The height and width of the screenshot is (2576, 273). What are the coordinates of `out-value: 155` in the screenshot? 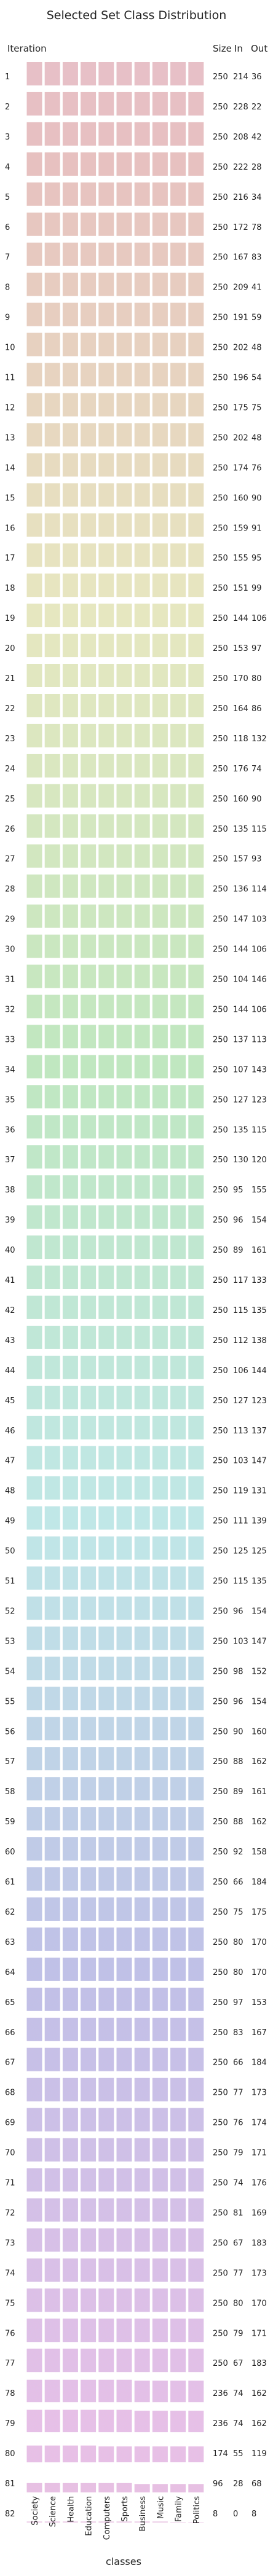 It's located at (259, 1191).